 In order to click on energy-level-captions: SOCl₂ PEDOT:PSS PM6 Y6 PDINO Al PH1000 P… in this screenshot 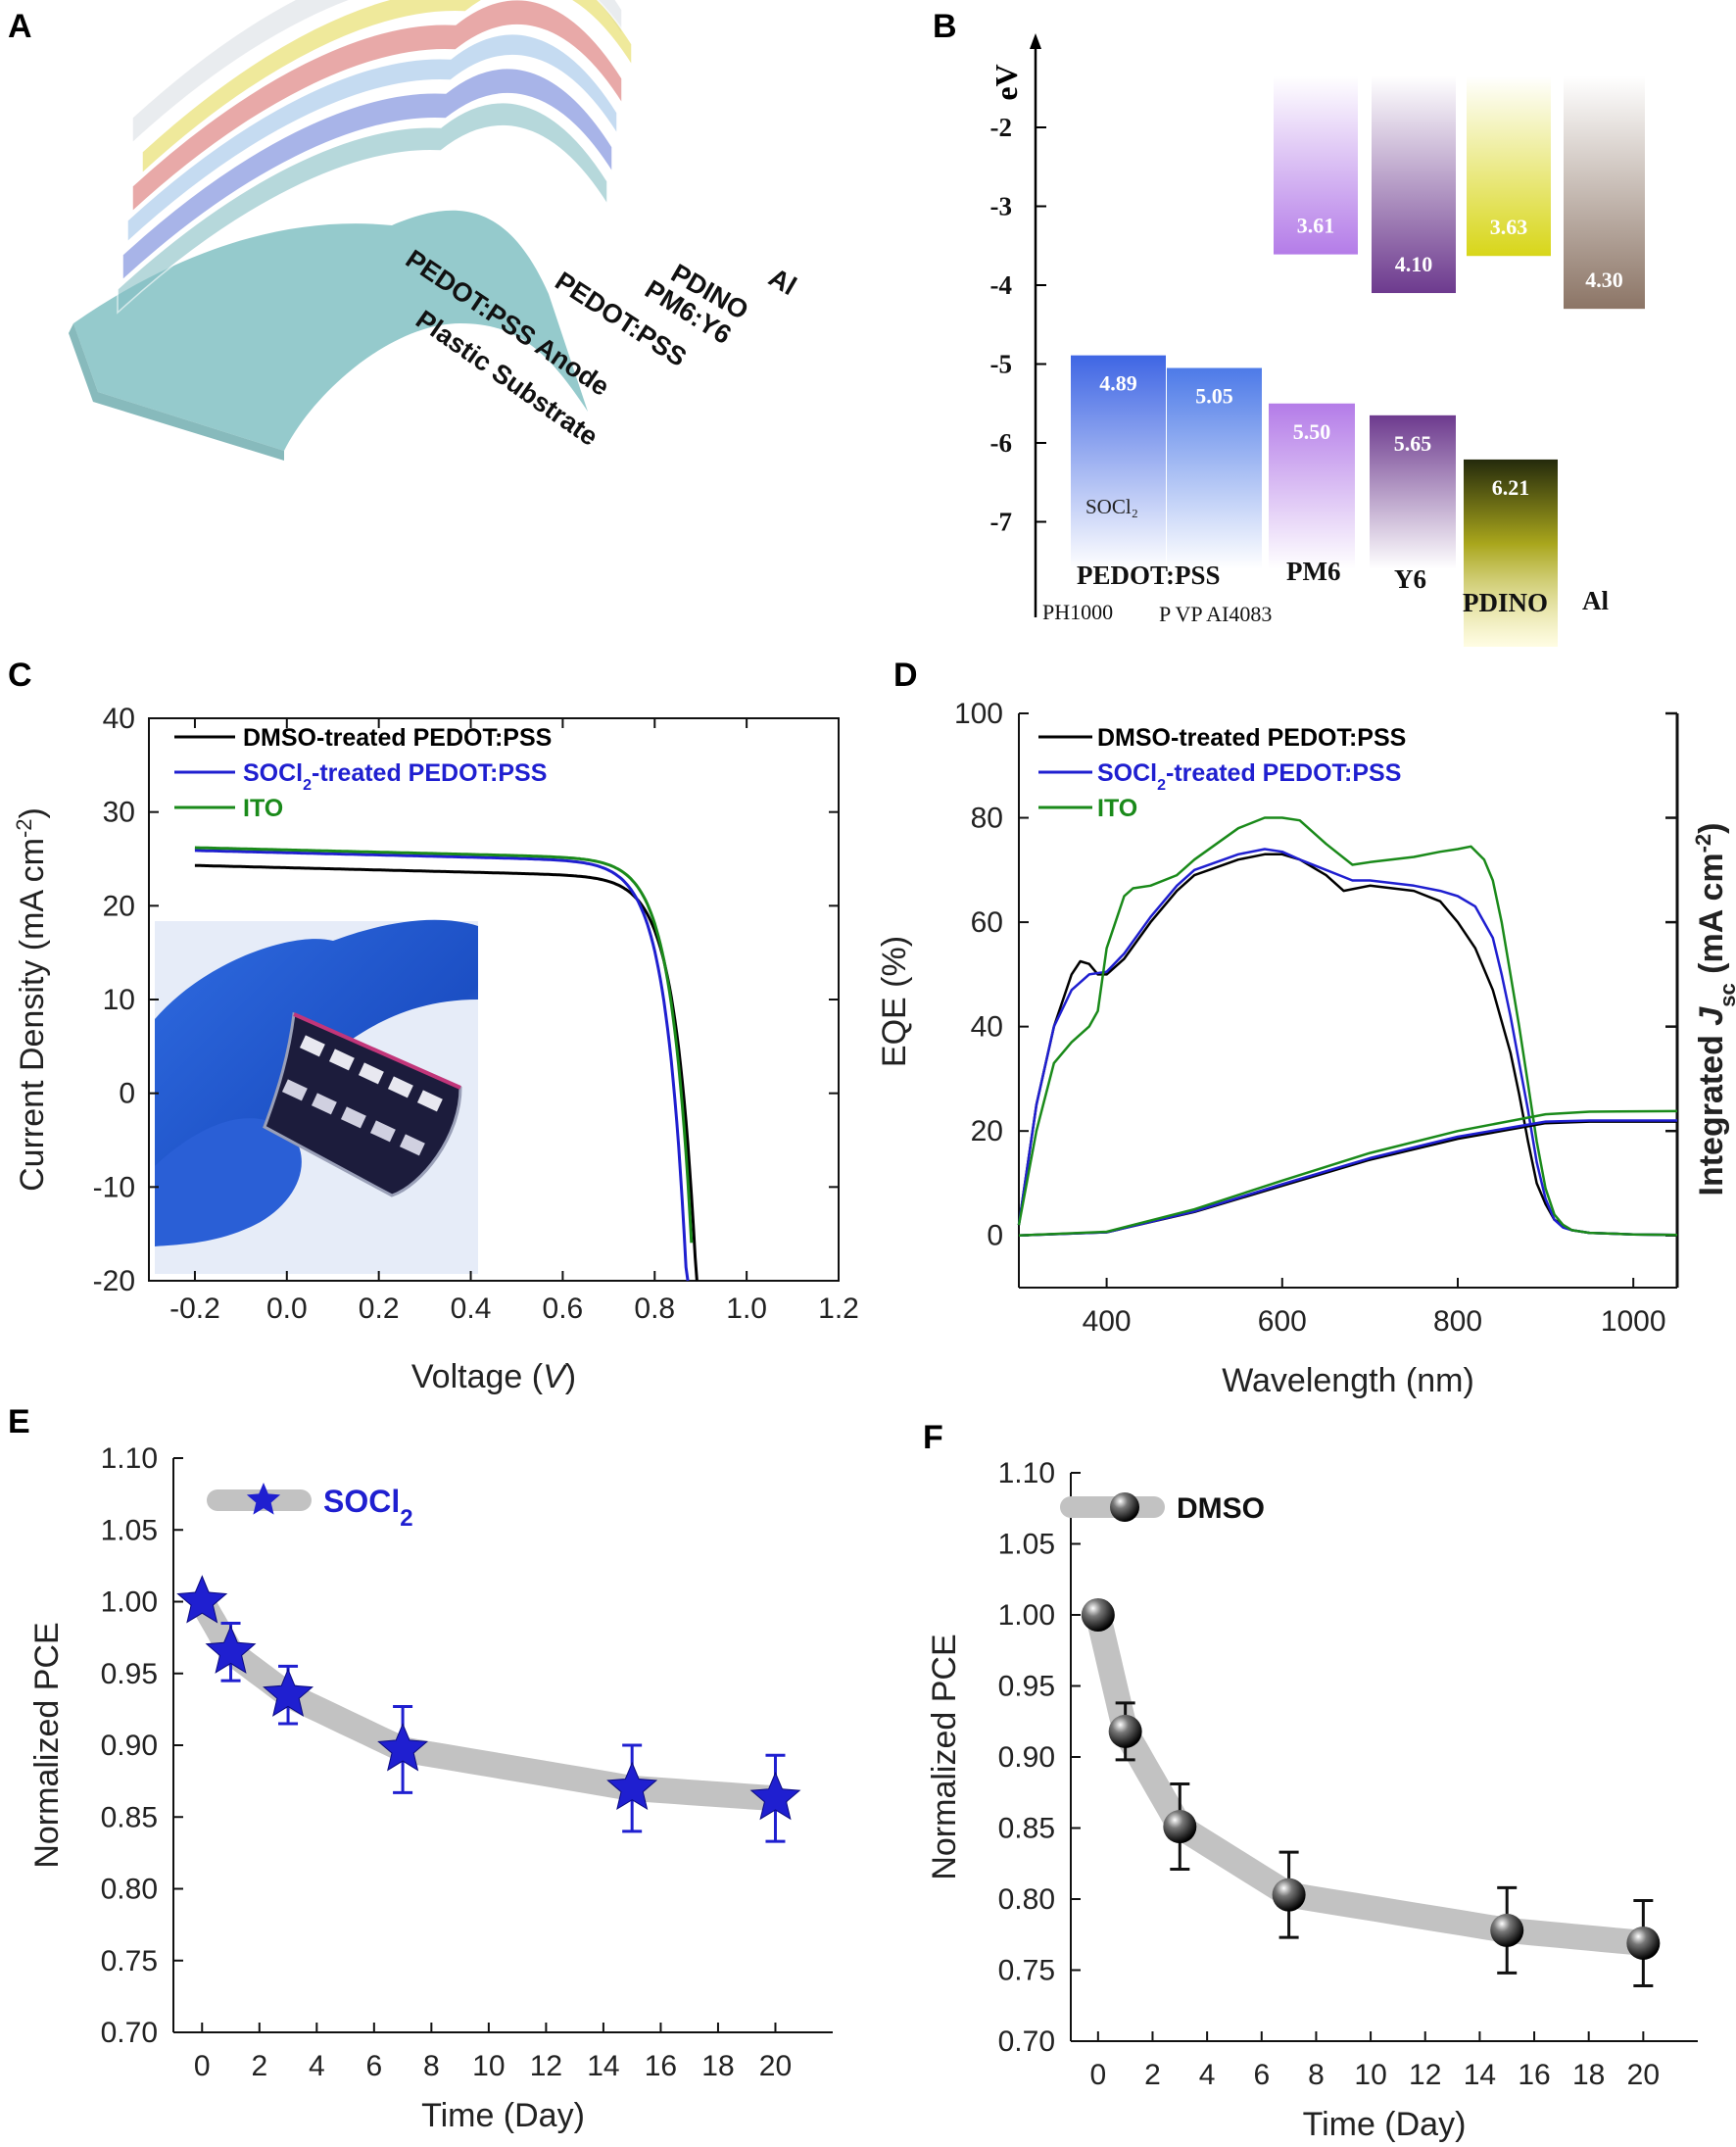, I will do `click(1326, 560)`.